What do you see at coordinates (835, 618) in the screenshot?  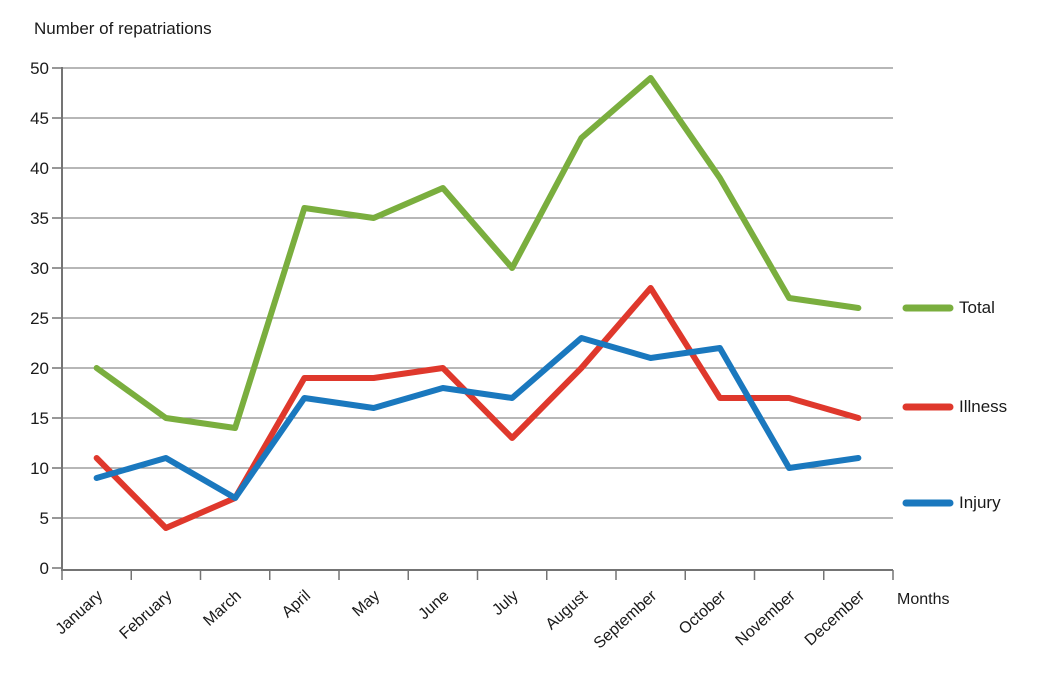 I see `x-axis-tick-label: December` at bounding box center [835, 618].